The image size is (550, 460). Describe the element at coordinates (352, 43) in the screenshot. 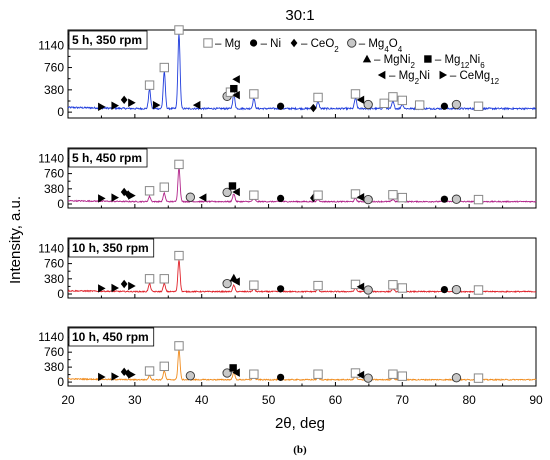

I see `legend-marker-grey-circle` at that location.